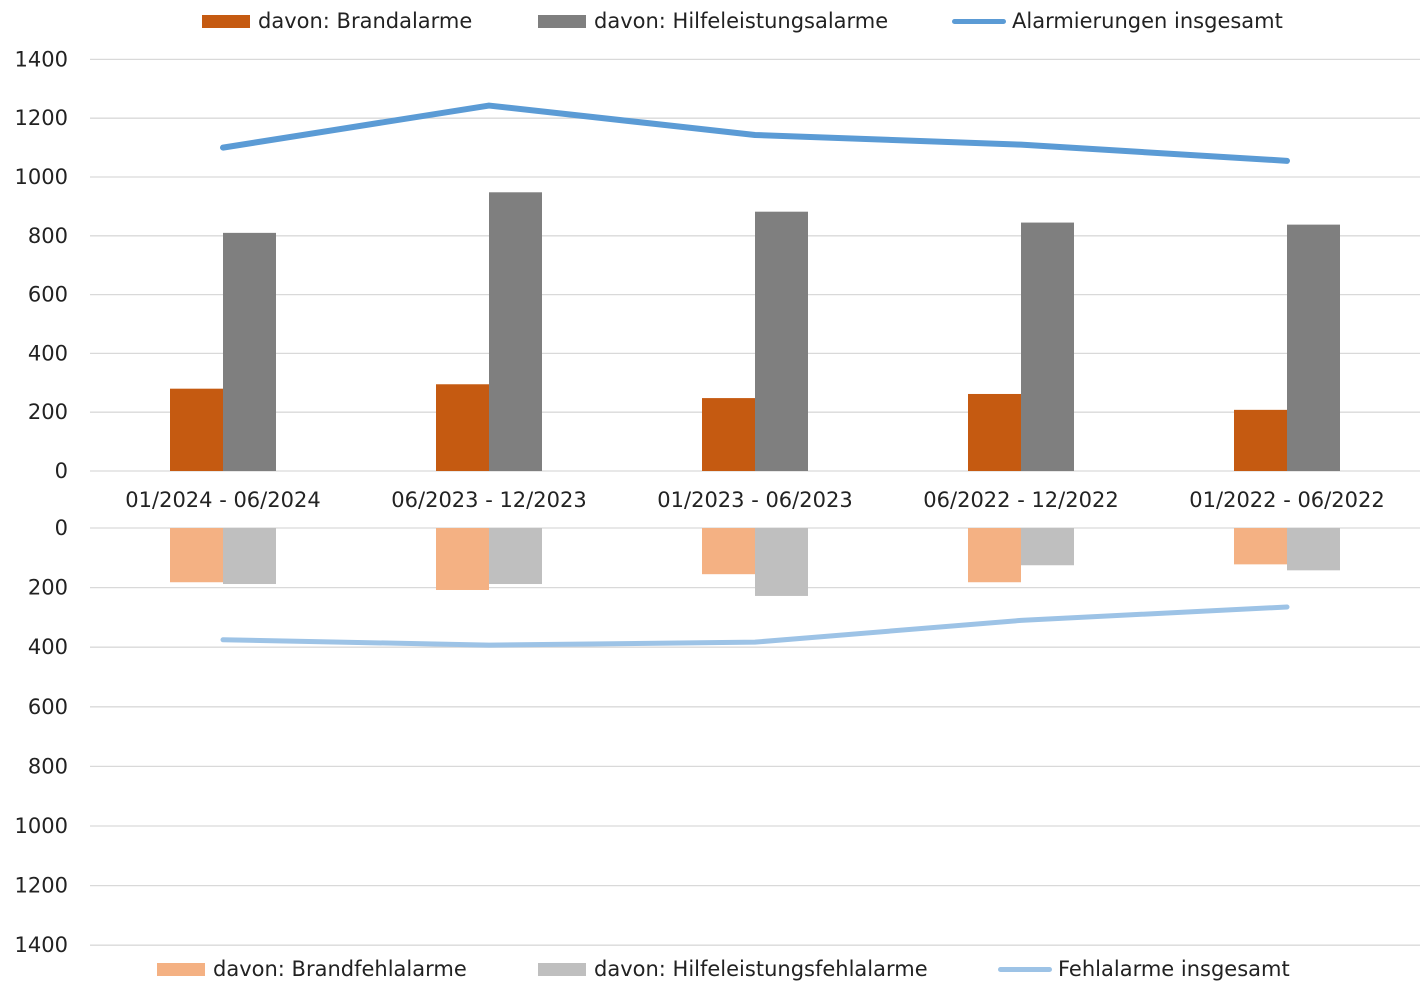  What do you see at coordinates (48, 412) in the screenshot?
I see `y-tick-top-1: 200` at bounding box center [48, 412].